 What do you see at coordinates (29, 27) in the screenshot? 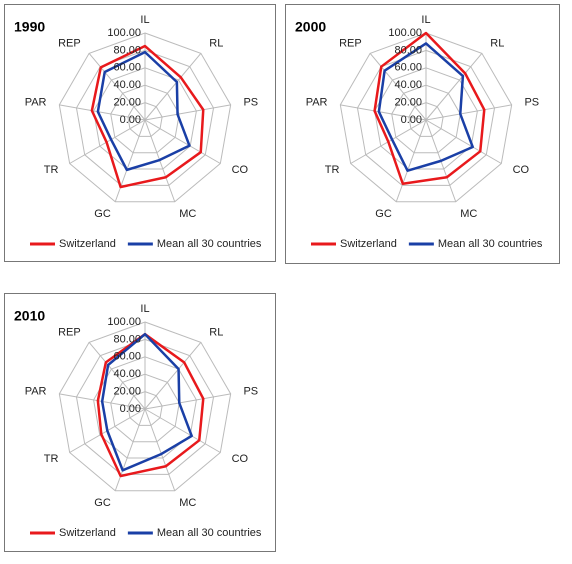
I see `panel-title: 1990` at bounding box center [29, 27].